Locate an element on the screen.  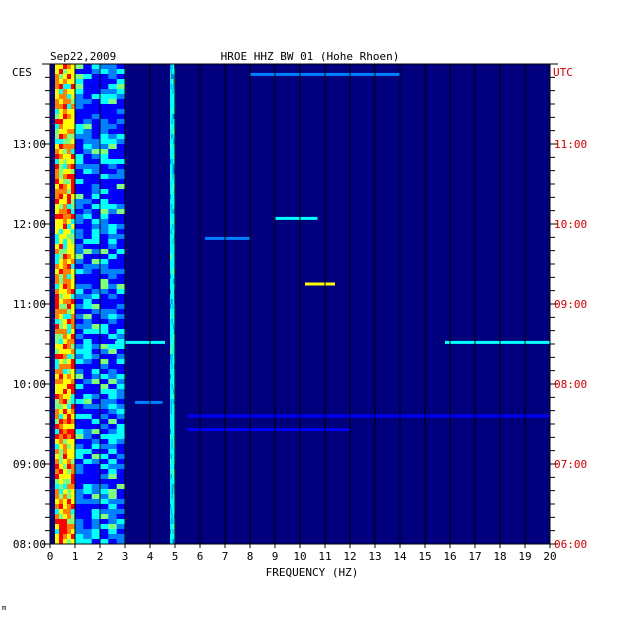
right-timezone-label: UTC is located at coordinates (563, 72).